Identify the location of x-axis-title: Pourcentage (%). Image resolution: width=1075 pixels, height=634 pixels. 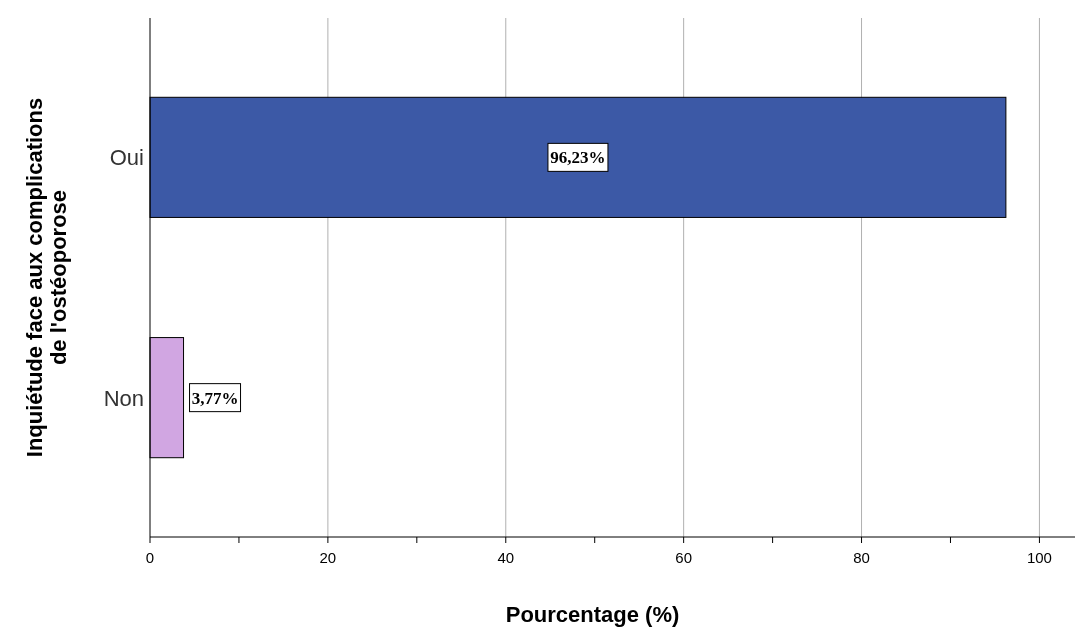
(592, 614).